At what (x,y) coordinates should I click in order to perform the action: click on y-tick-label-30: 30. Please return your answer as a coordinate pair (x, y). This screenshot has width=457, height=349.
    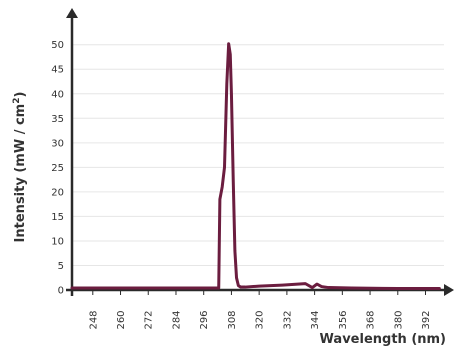
    Looking at the image, I should click on (57, 143).